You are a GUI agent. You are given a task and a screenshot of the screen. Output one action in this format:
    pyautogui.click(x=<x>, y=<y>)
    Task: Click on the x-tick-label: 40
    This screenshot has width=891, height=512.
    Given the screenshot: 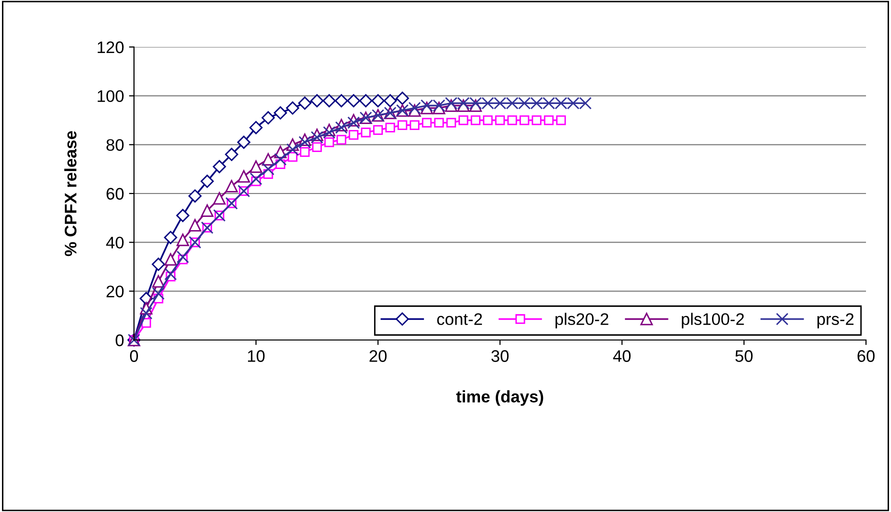 What is the action you would take?
    pyautogui.click(x=622, y=356)
    